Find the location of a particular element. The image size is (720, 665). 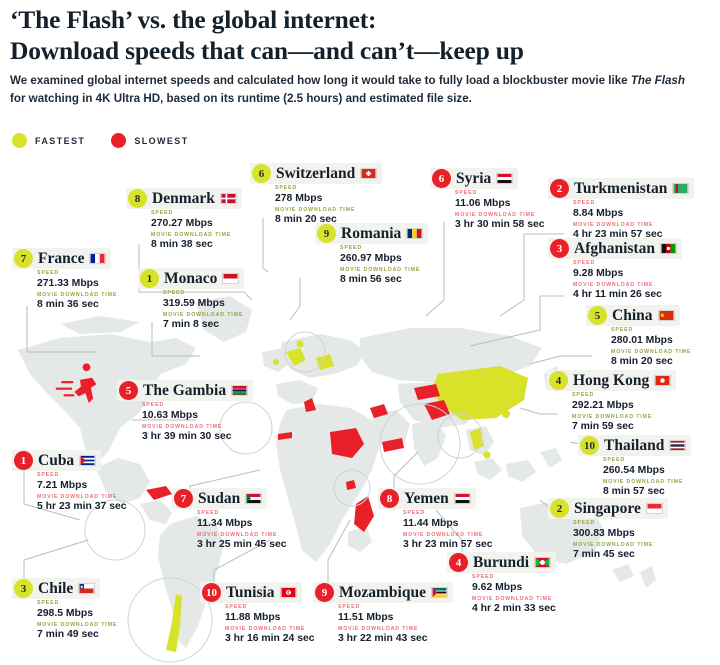

country-name: Afghanistan is located at coordinates (614, 248).